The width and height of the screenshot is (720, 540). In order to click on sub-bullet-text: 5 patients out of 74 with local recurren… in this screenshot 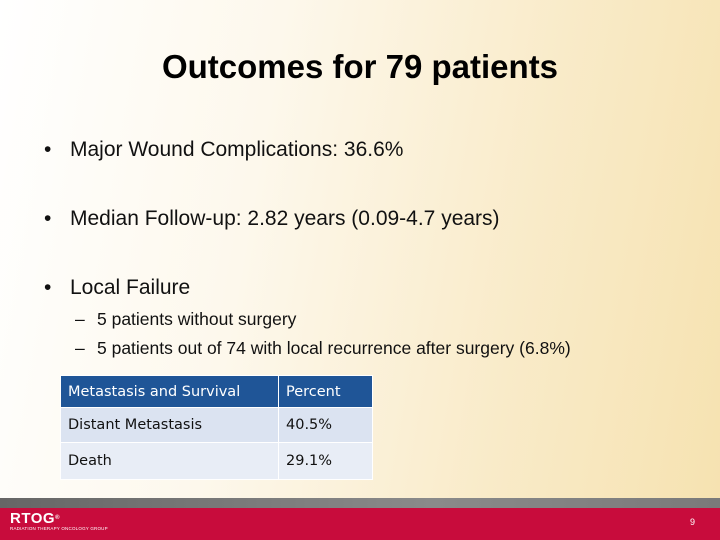, I will do `click(334, 348)`.